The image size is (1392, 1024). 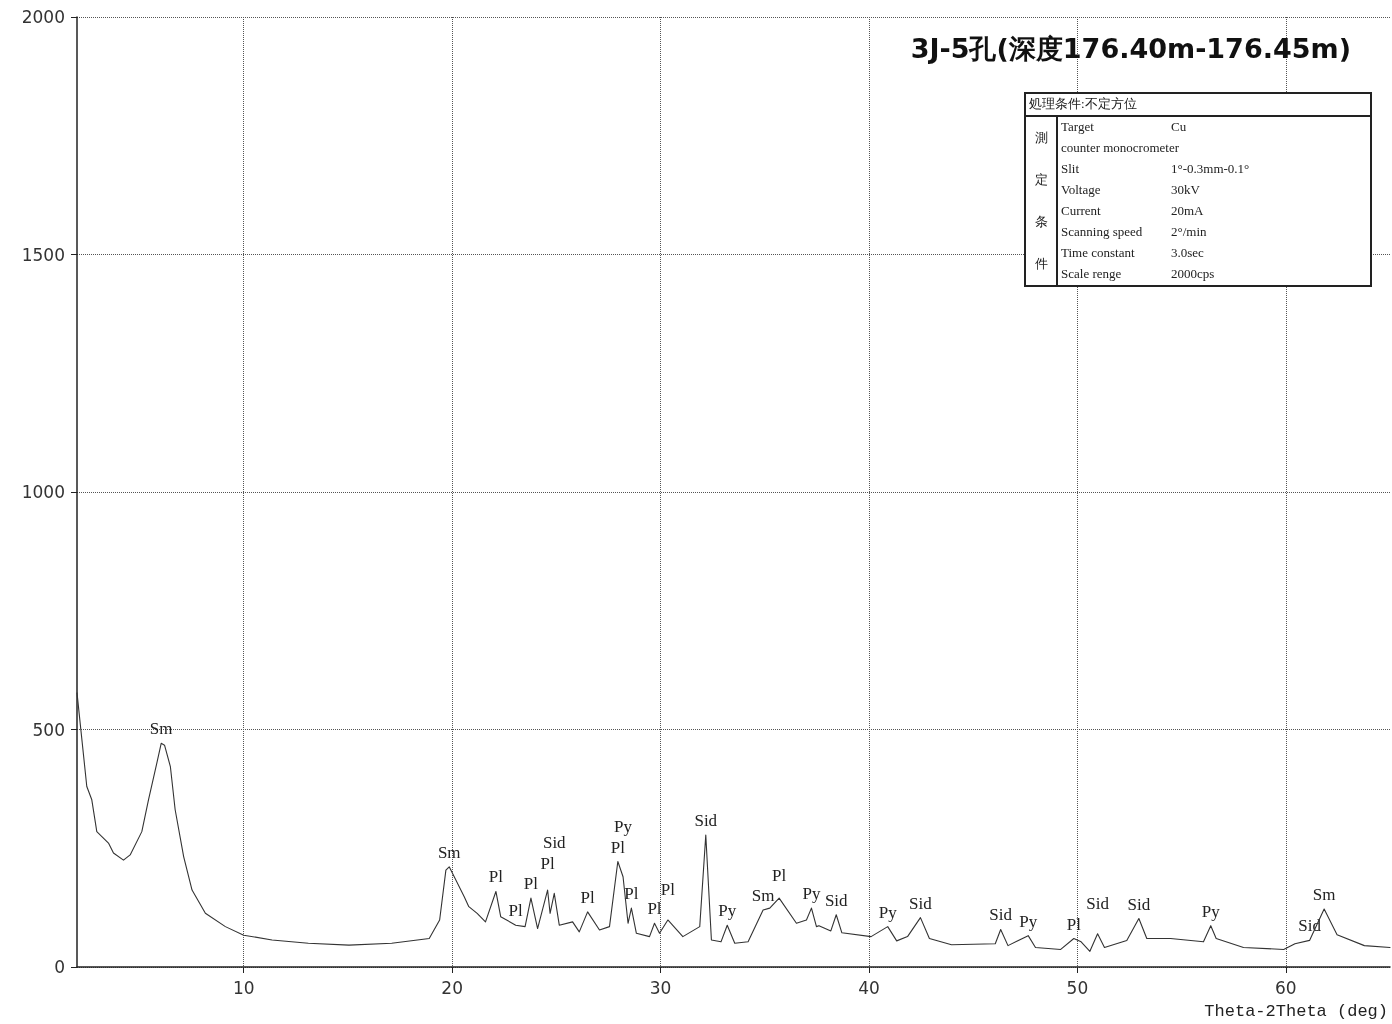 I want to click on annotation: Slit, so click(x=1071, y=168).